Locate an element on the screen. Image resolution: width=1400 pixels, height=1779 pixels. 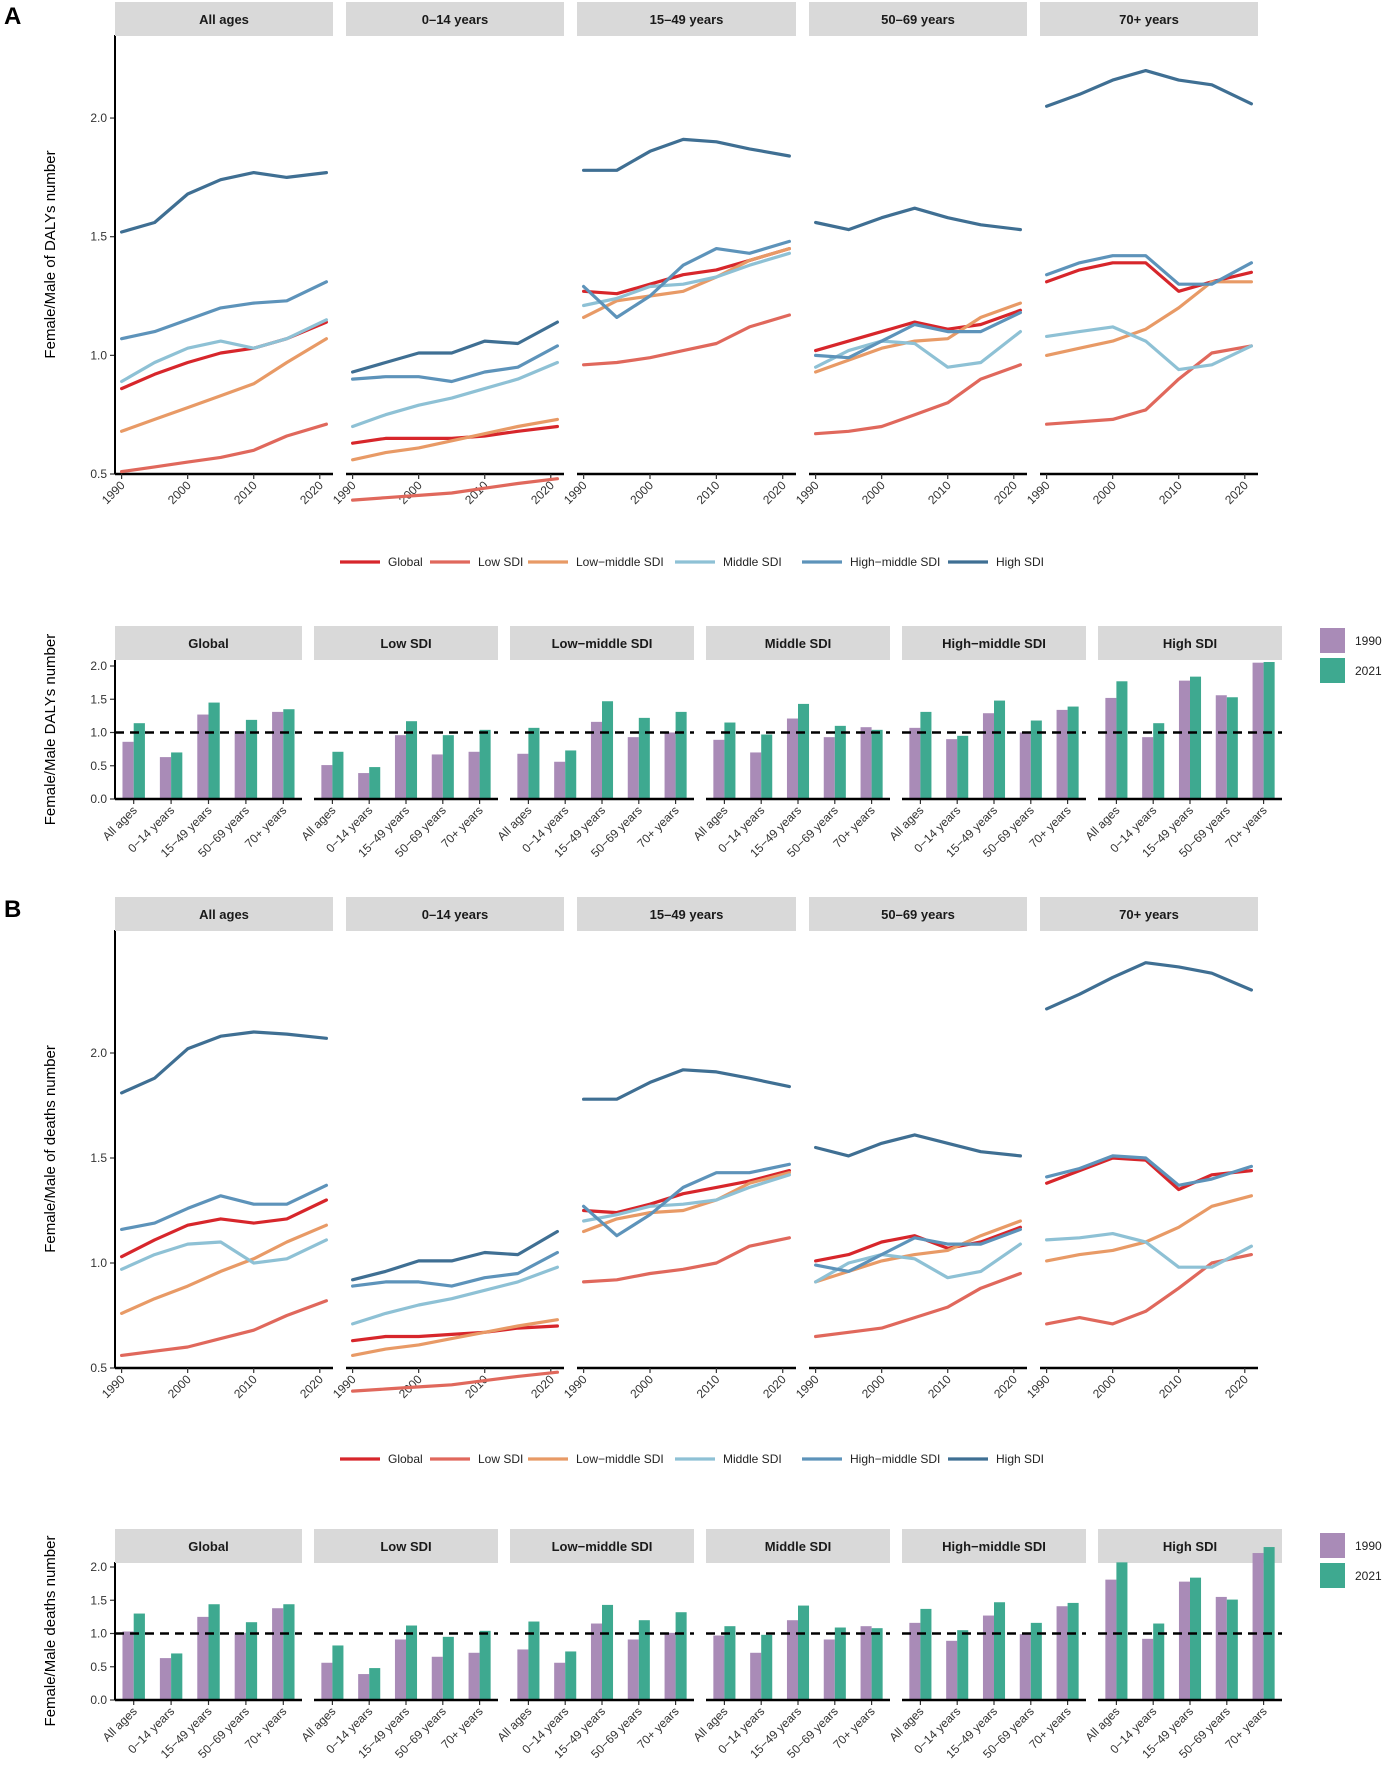
y-tick-label: 2.0 is located at coordinates (98, 1567).